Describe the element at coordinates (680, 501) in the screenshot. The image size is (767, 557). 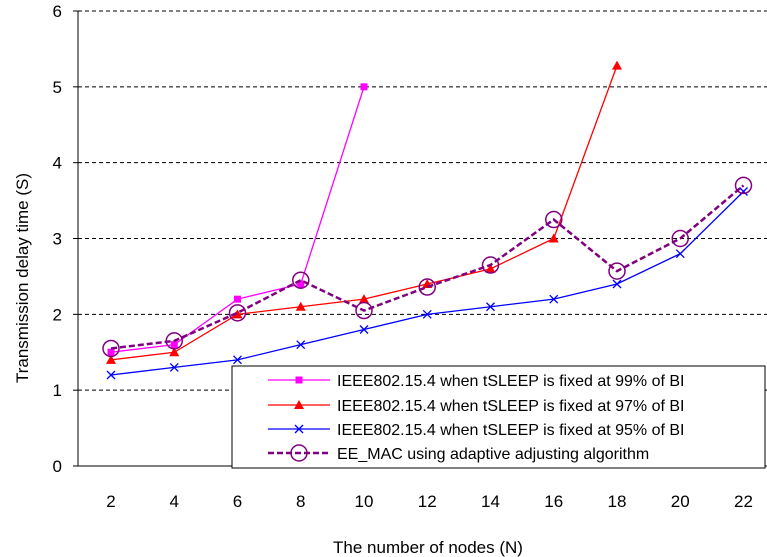
I see `x-tick-label-9: 20` at that location.